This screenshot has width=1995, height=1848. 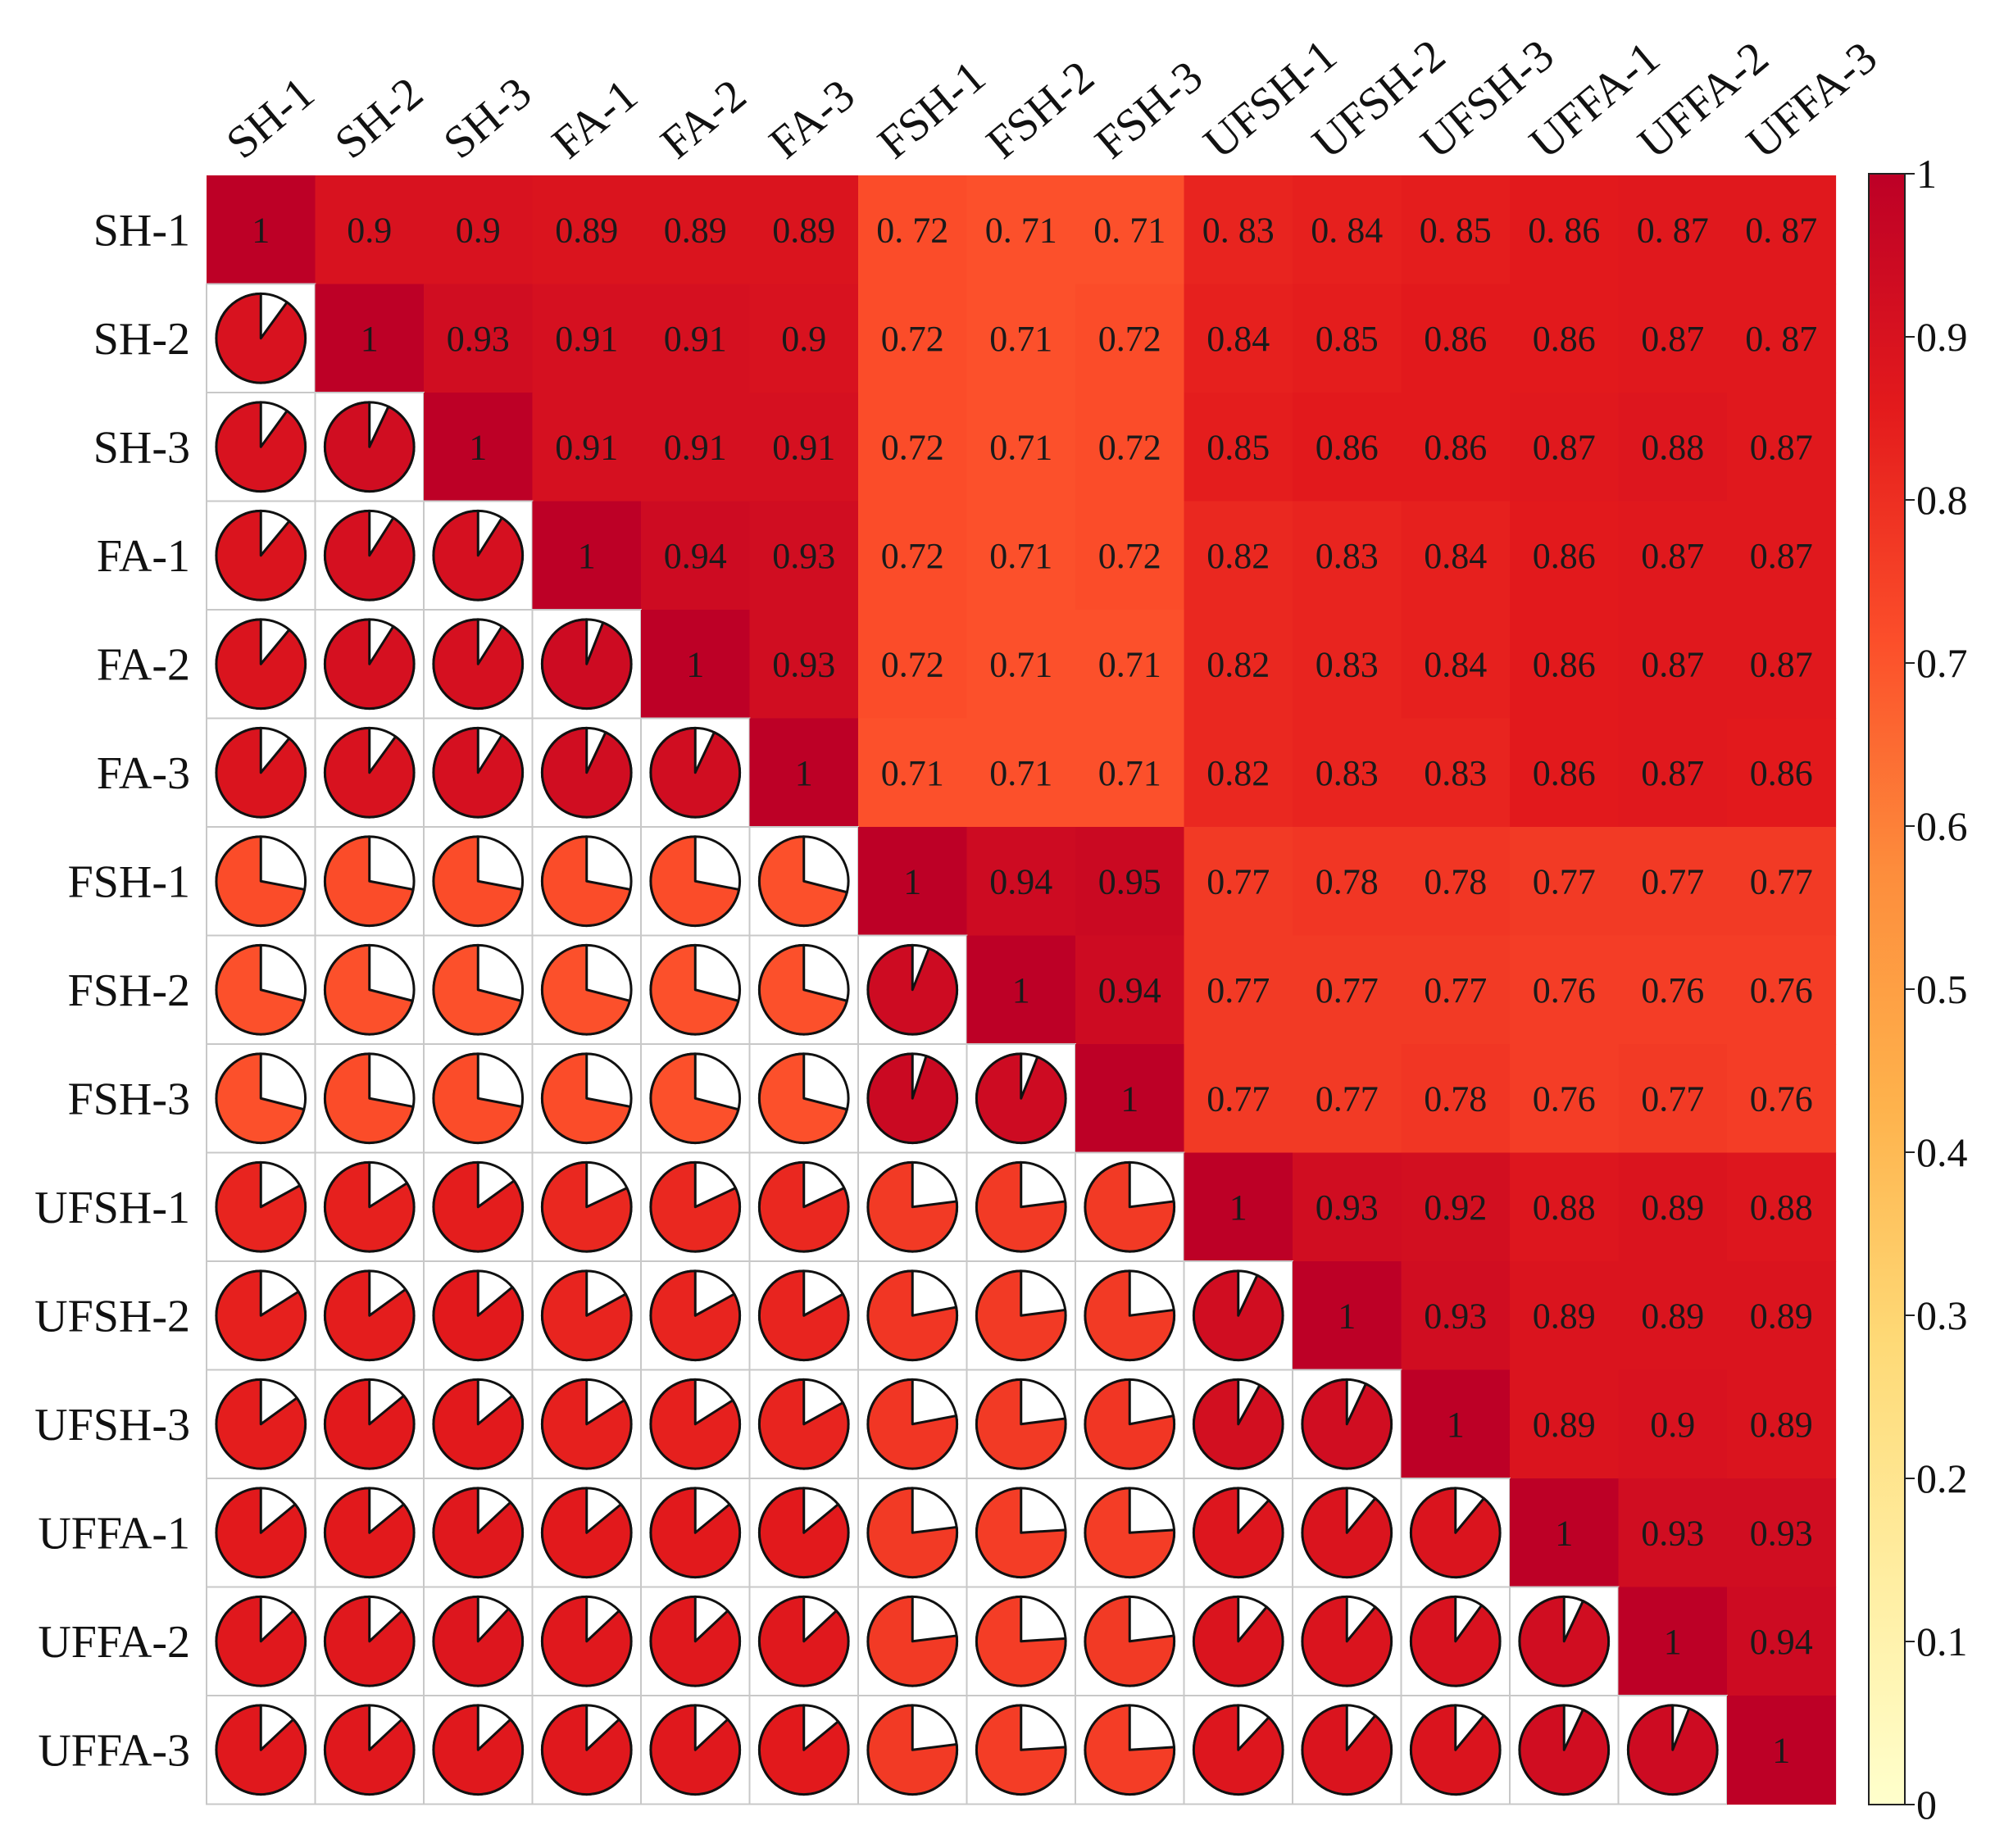 What do you see at coordinates (912, 556) in the screenshot?
I see `cell-value-label: 0.72` at bounding box center [912, 556].